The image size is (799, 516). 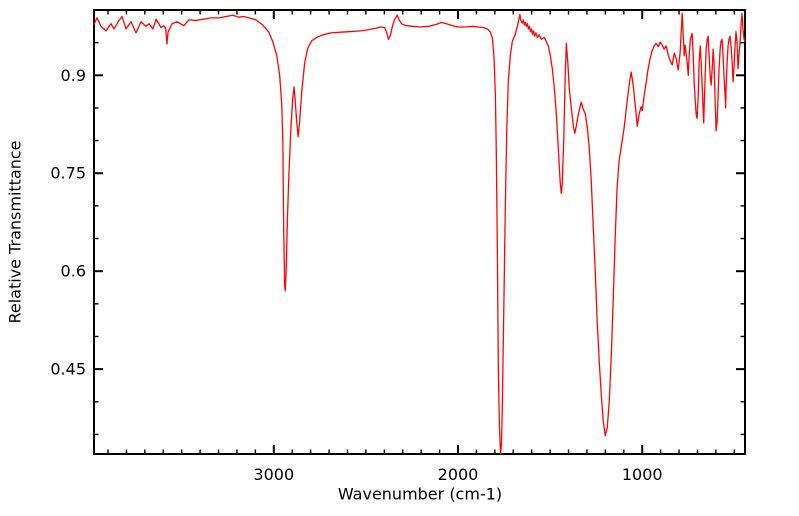 I want to click on x-axis-title: Wavenumber (cm-1), so click(x=420, y=494).